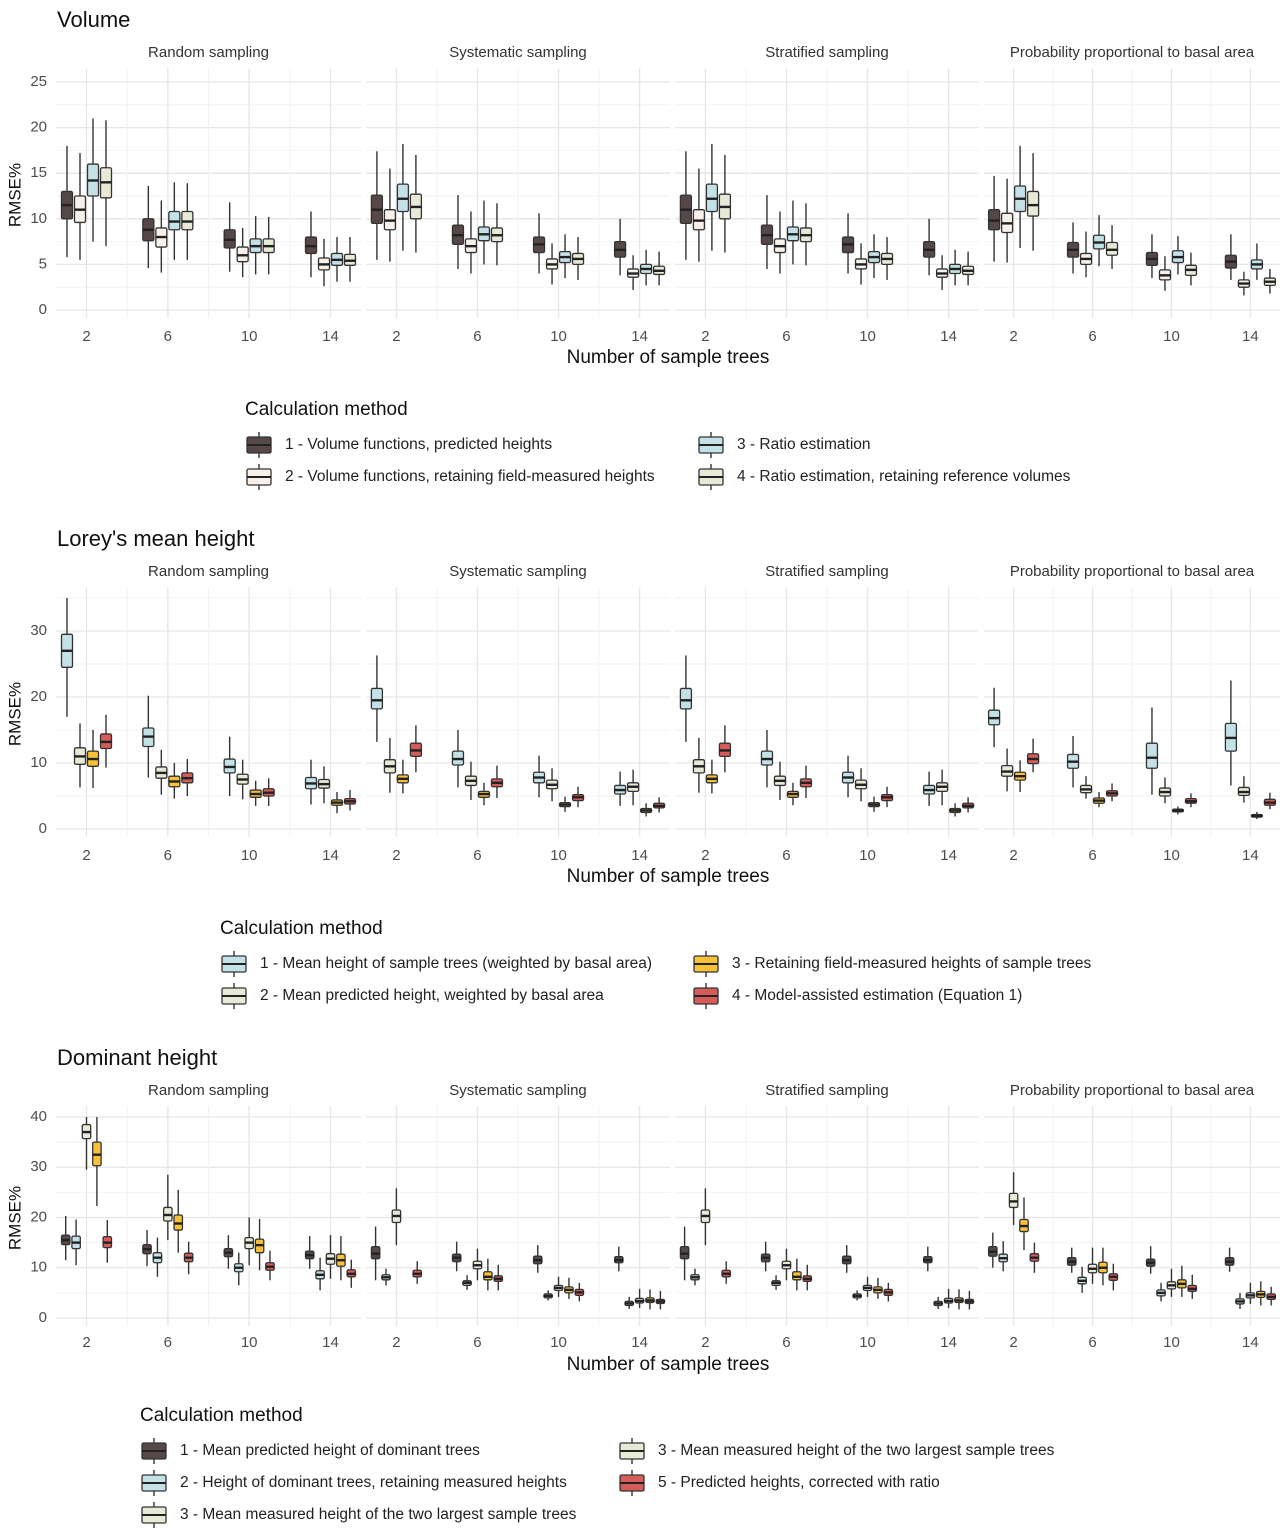 This screenshot has height=1531, width=1280. Describe the element at coordinates (38, 1116) in the screenshot. I see `y-tick-label: 40` at that location.